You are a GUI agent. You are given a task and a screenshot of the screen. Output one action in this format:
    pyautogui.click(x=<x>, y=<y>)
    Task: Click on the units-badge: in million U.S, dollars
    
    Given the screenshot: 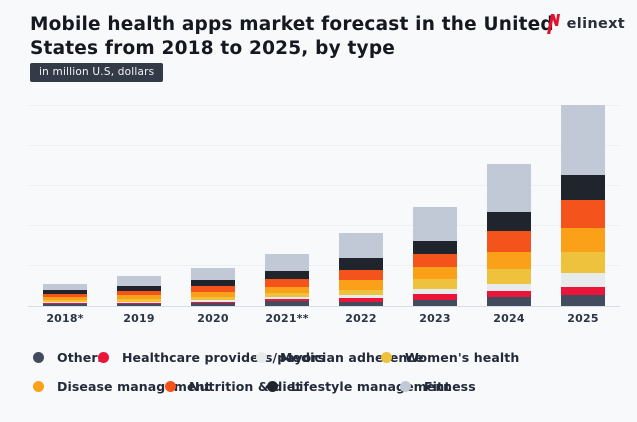 What is the action you would take?
    pyautogui.click(x=97, y=72)
    